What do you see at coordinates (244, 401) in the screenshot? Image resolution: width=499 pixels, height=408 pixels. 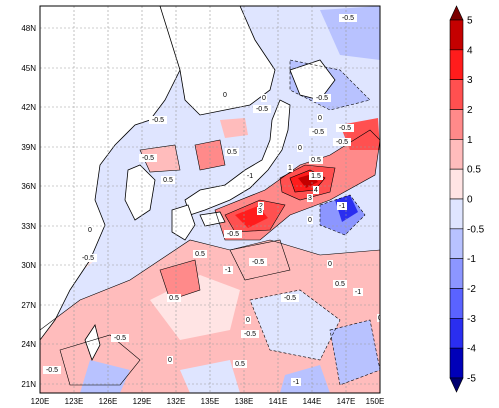 I see `lon-tick-label: 138E` at bounding box center [244, 401].